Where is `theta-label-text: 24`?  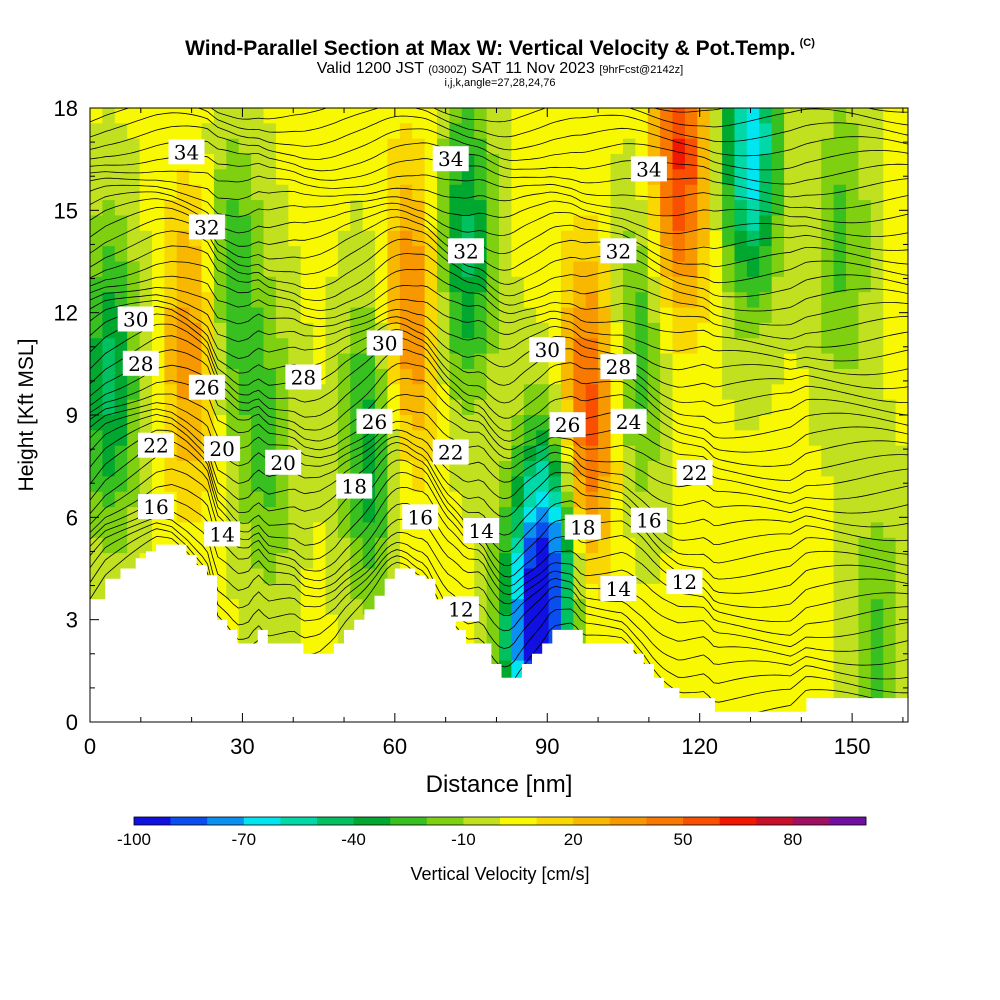
theta-label-text: 24 is located at coordinates (628, 422).